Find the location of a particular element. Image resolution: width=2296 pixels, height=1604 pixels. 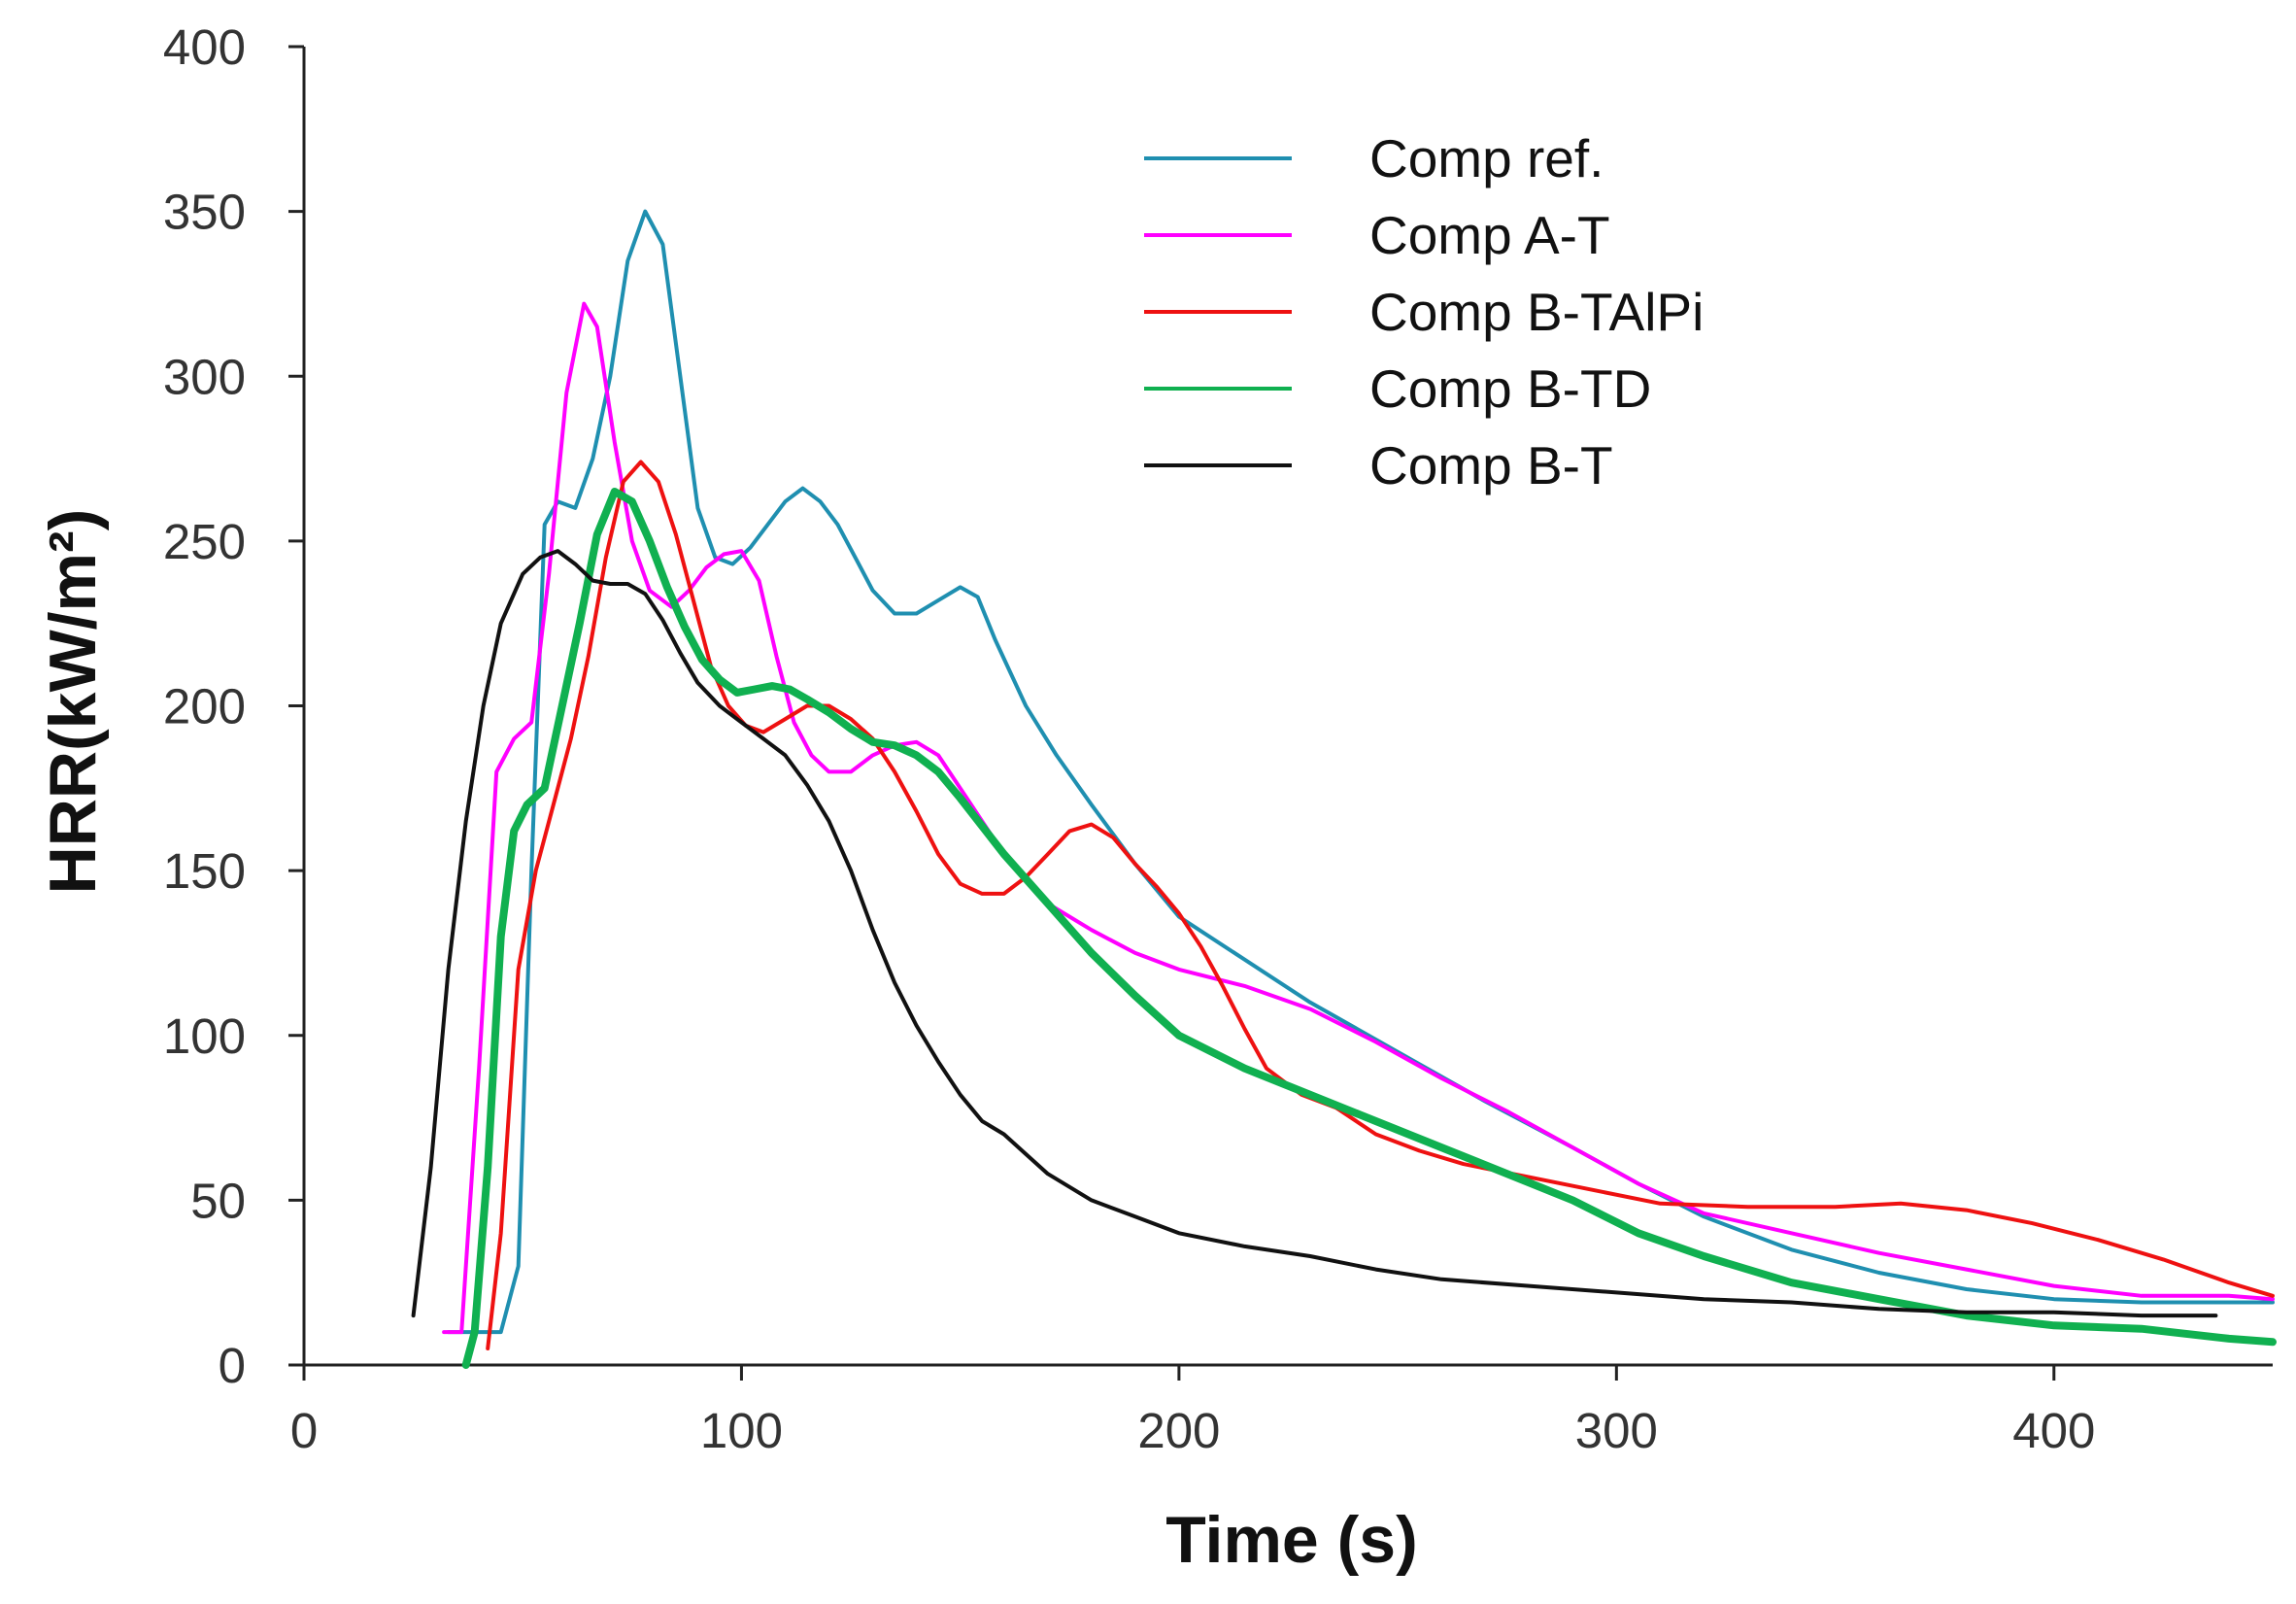

y-tick-label: 0 is located at coordinates (233, 1365).